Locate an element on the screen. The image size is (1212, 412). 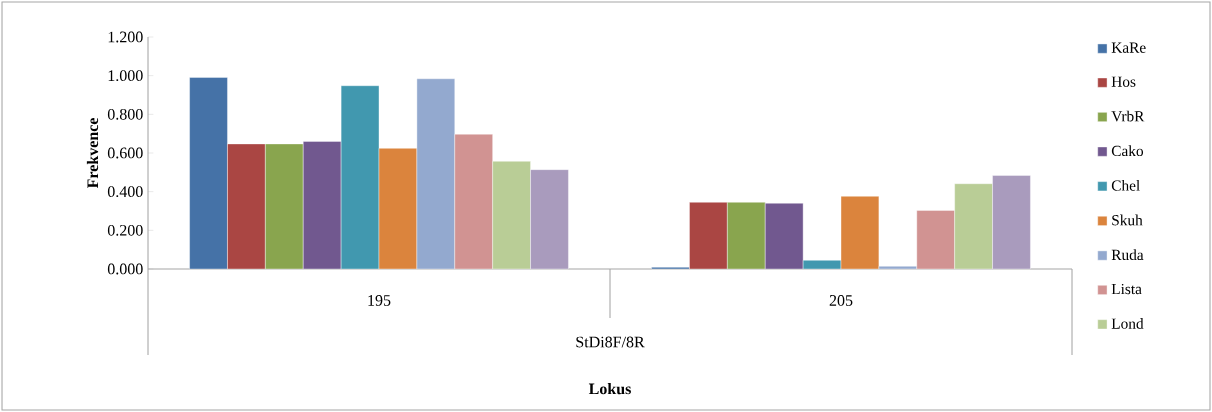
y-tick-label: 1.200 is located at coordinates (125, 37).